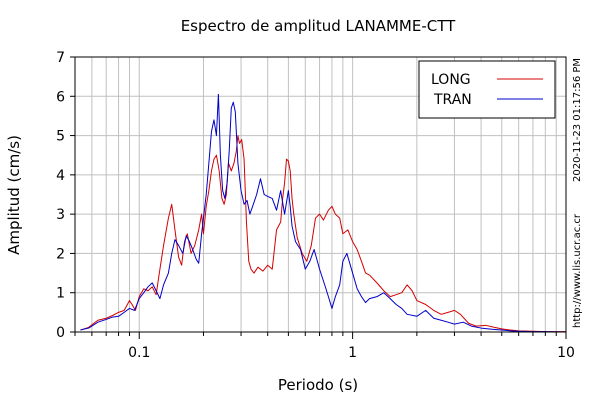 The image size is (600, 400). I want to click on x-tick-label: 1, so click(352, 353).